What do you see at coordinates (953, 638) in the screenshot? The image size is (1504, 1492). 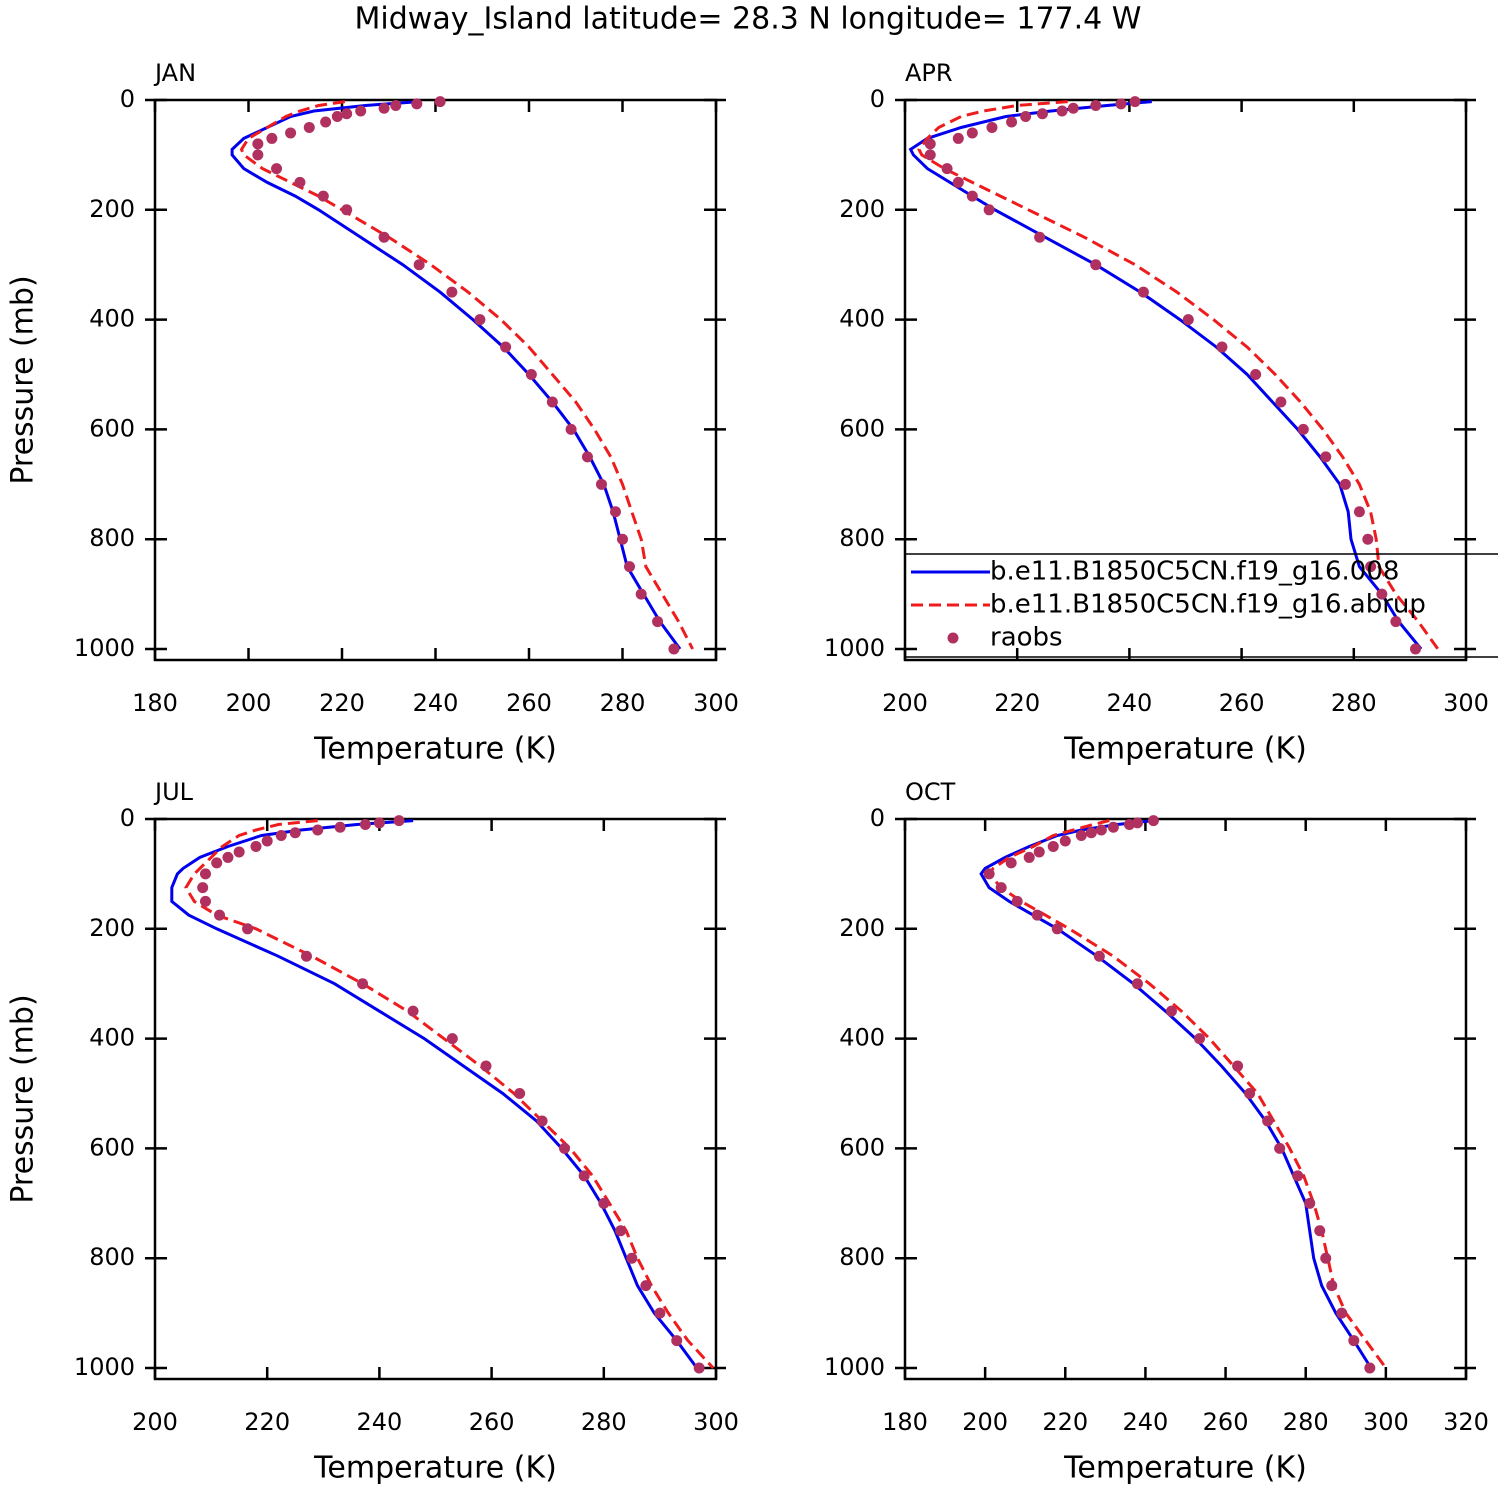 I see `legend-symbol` at bounding box center [953, 638].